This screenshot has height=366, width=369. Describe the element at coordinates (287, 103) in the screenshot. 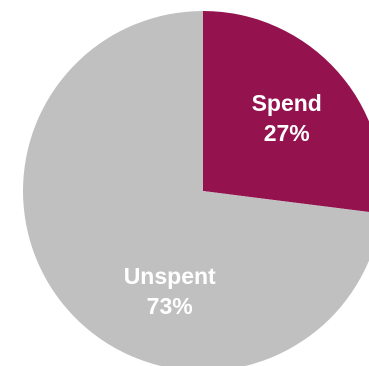

I see `slice-label-spend: Spend` at that location.